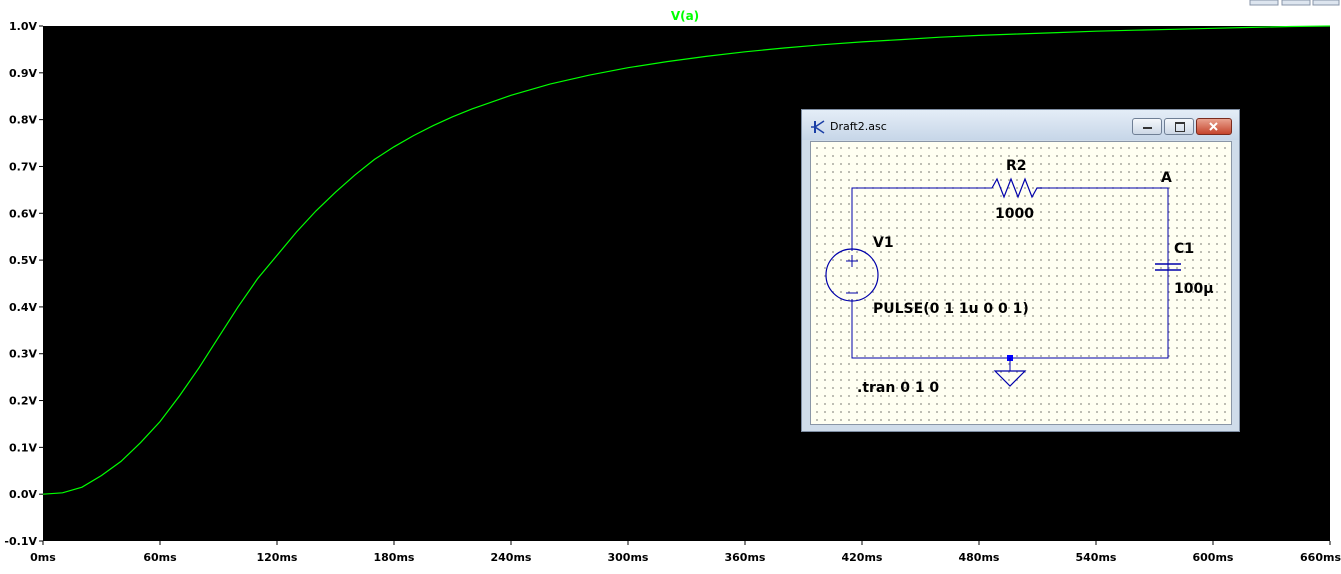  What do you see at coordinates (23, 447) in the screenshot?
I see `y-tick-label: 0.1V` at bounding box center [23, 447].